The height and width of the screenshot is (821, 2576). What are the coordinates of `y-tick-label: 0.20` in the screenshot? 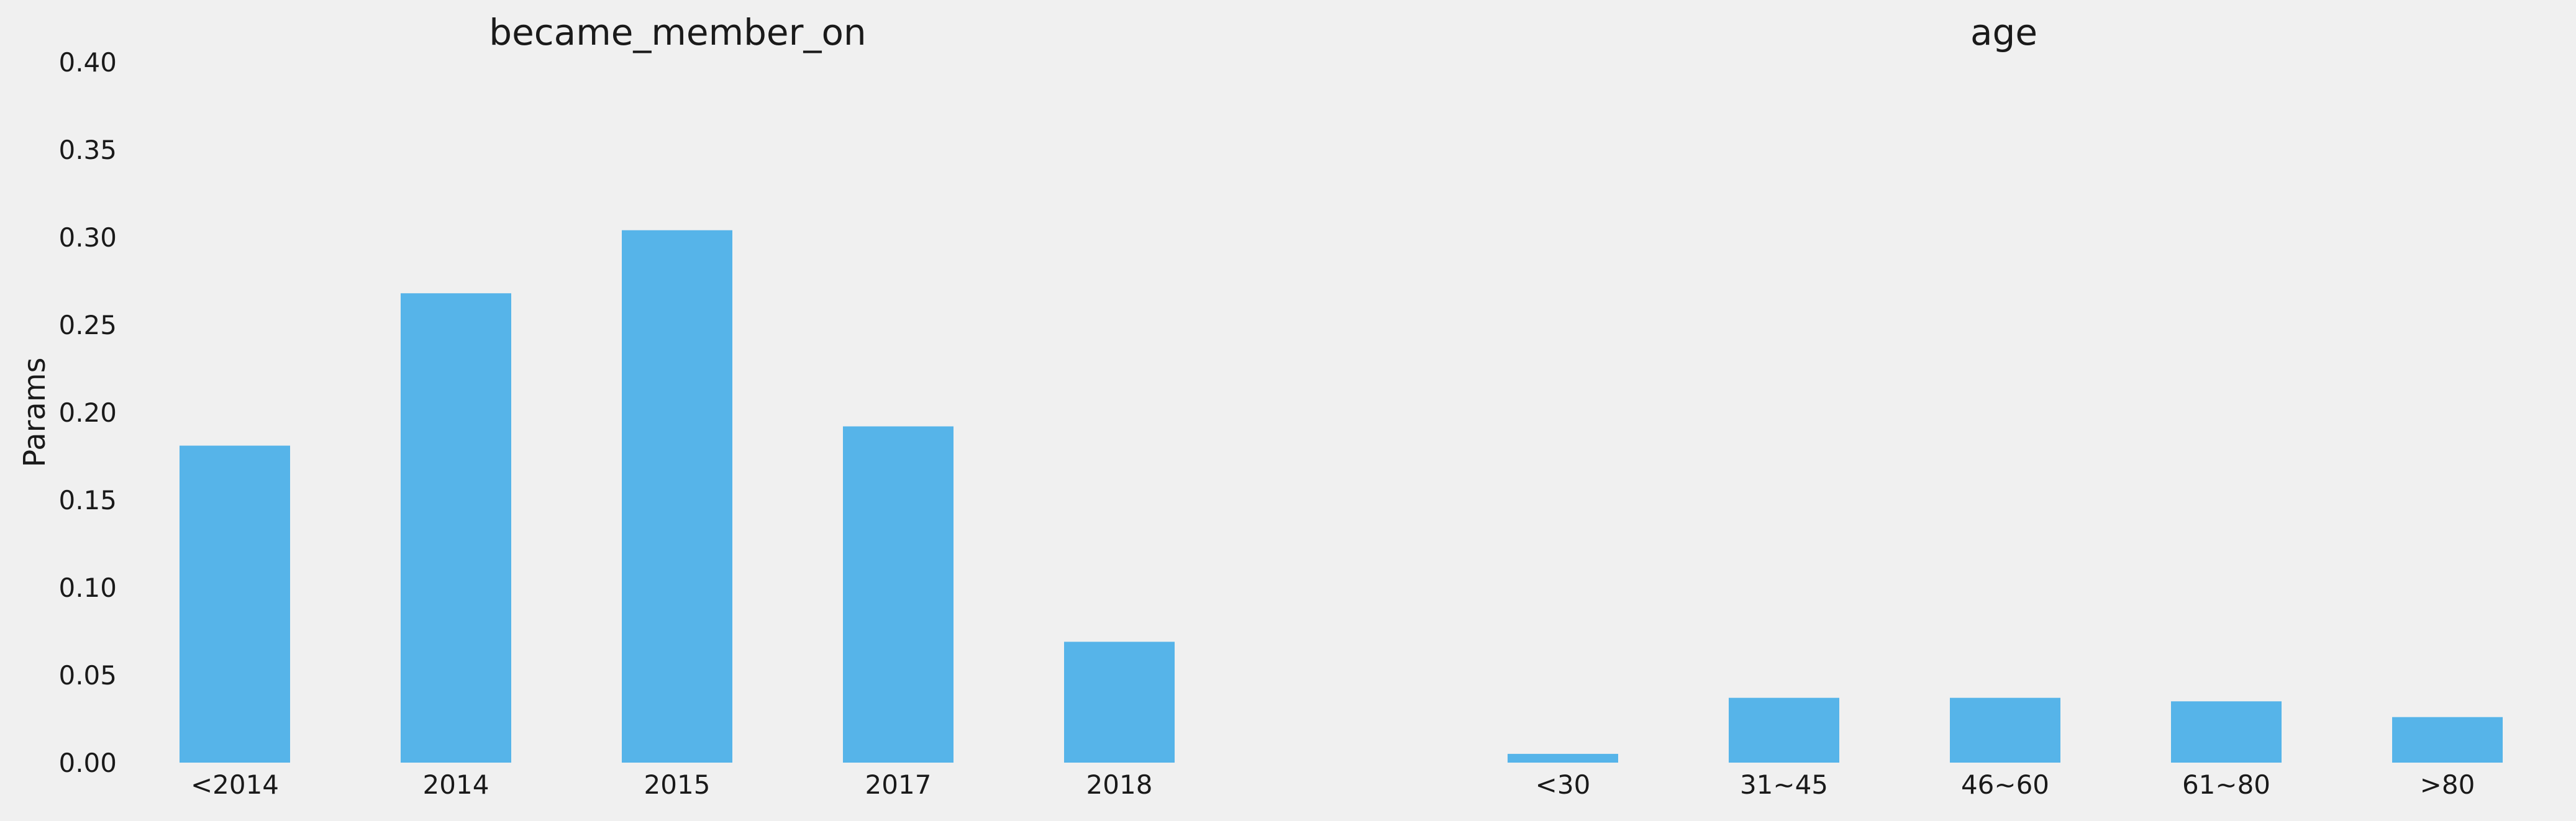 It's located at (87, 412).